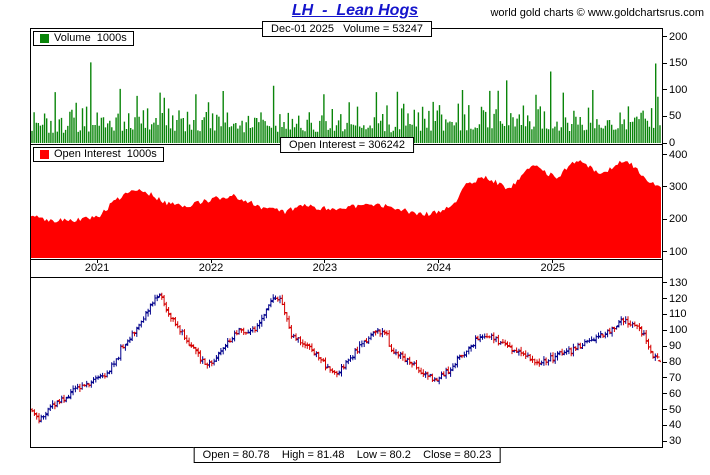 The image size is (710, 475). Describe the element at coordinates (672, 143) in the screenshot. I see `y-axis-tick-label: 0` at that location.